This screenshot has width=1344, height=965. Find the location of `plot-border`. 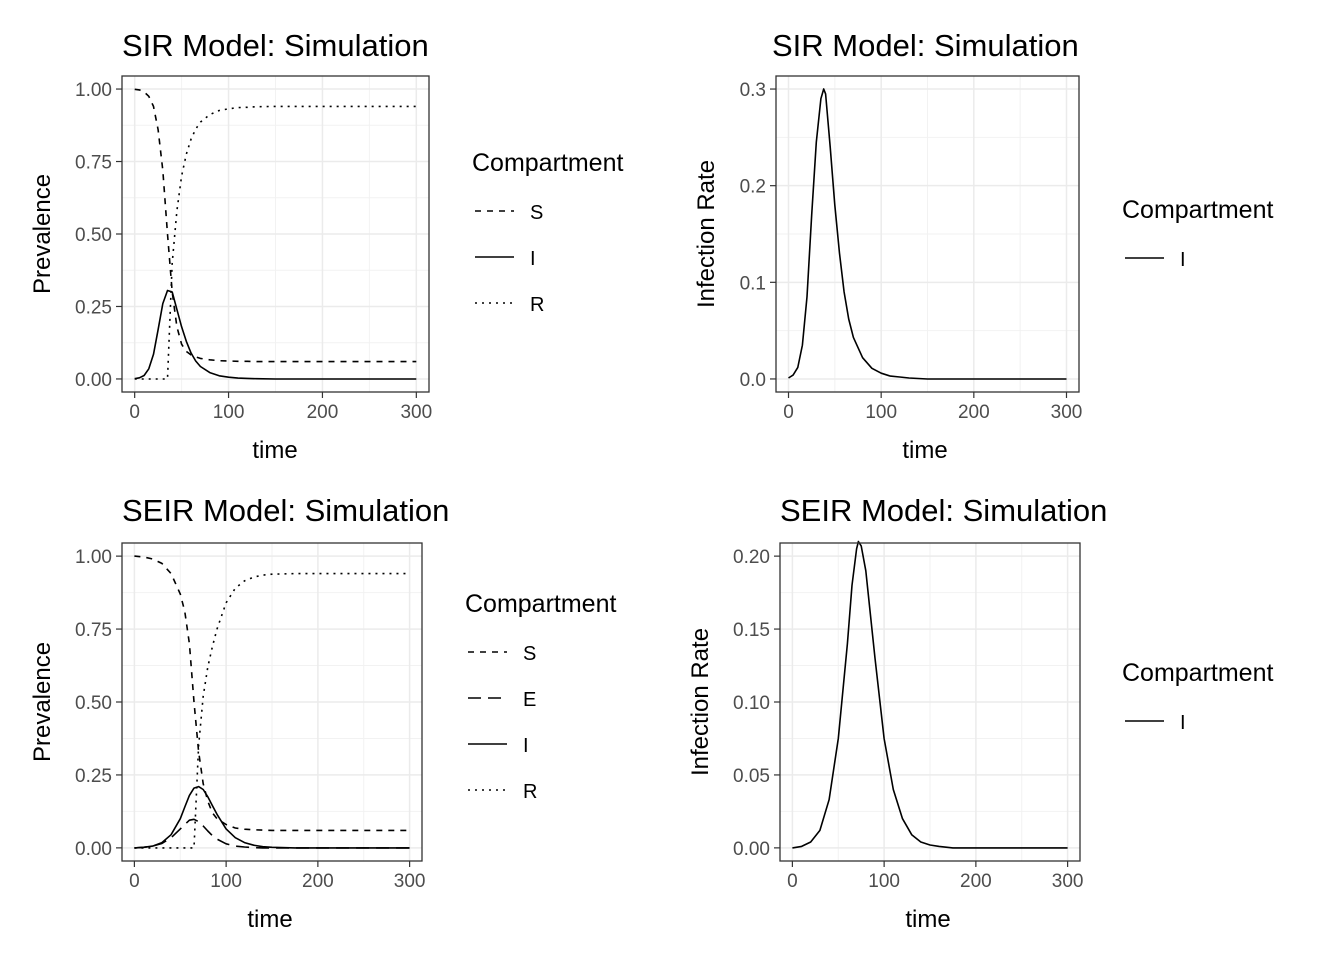

plot-border is located at coordinates (927, 234).